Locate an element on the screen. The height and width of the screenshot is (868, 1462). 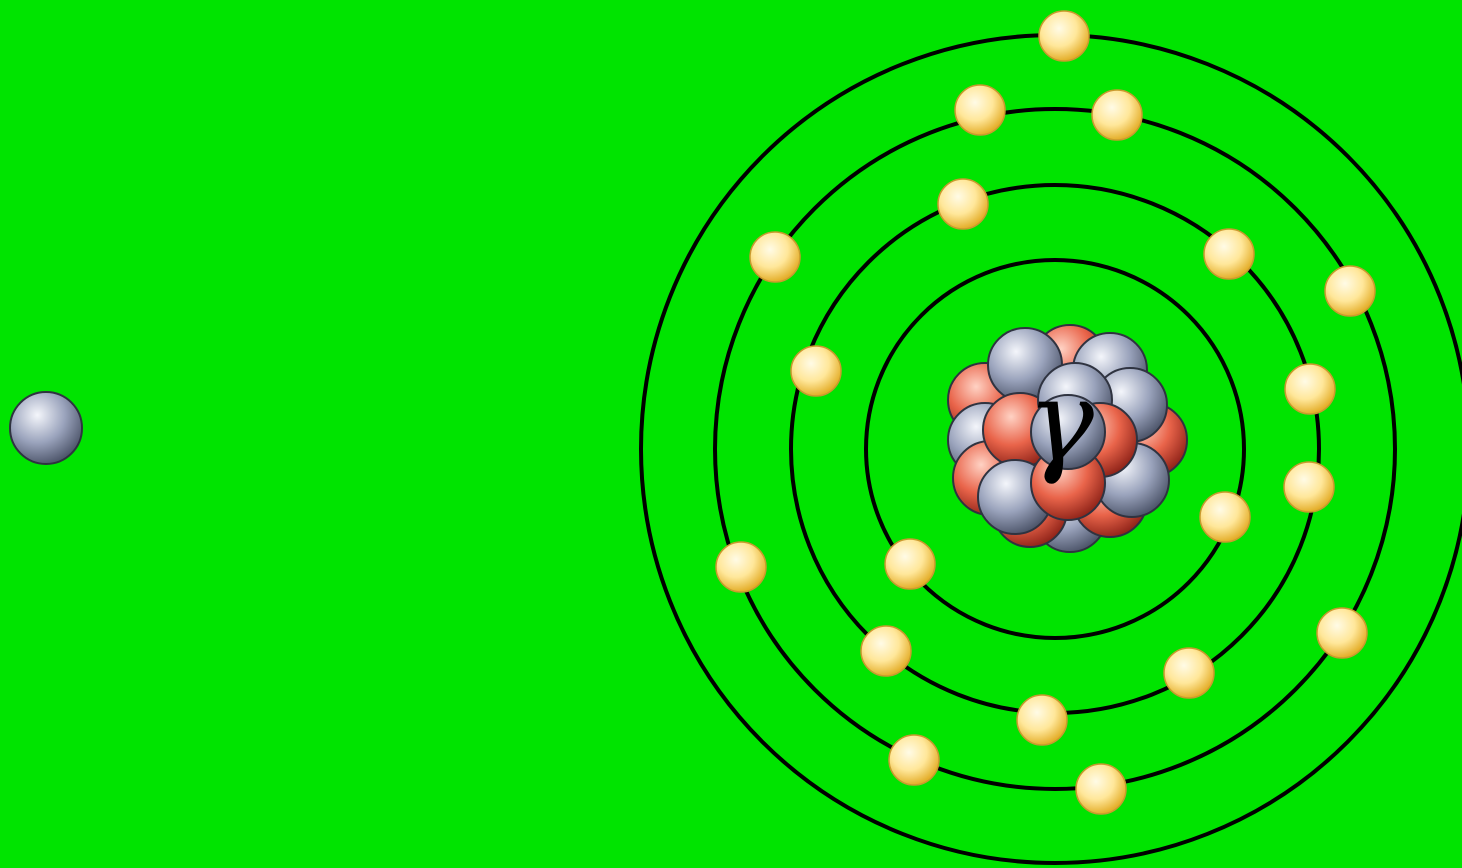
nucleus is located at coordinates (1067, 438).